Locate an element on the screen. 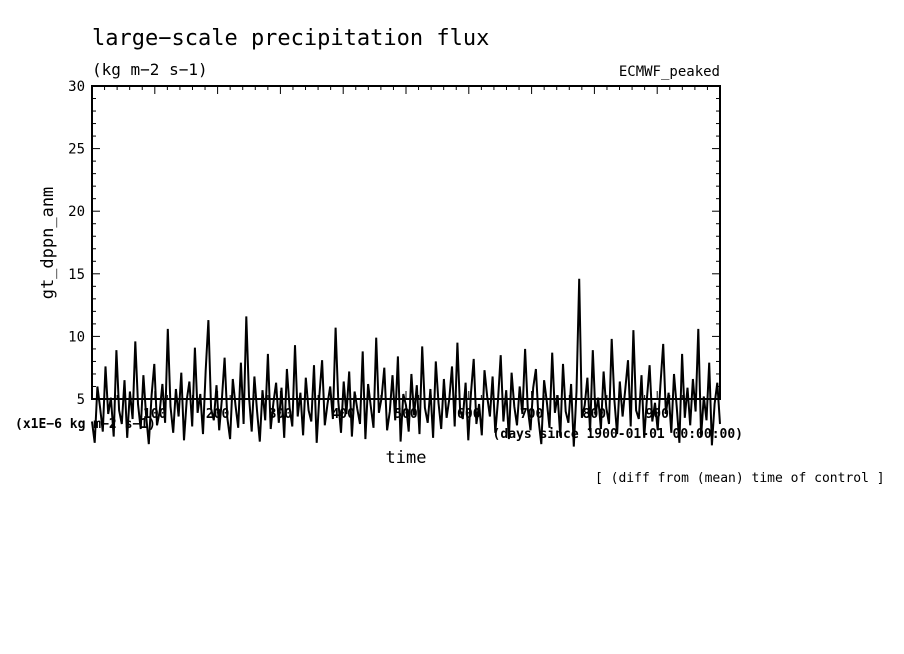 Image resolution: width=904 pixels, height=654 pixels. x-tick-label: 100 is located at coordinates (155, 414).